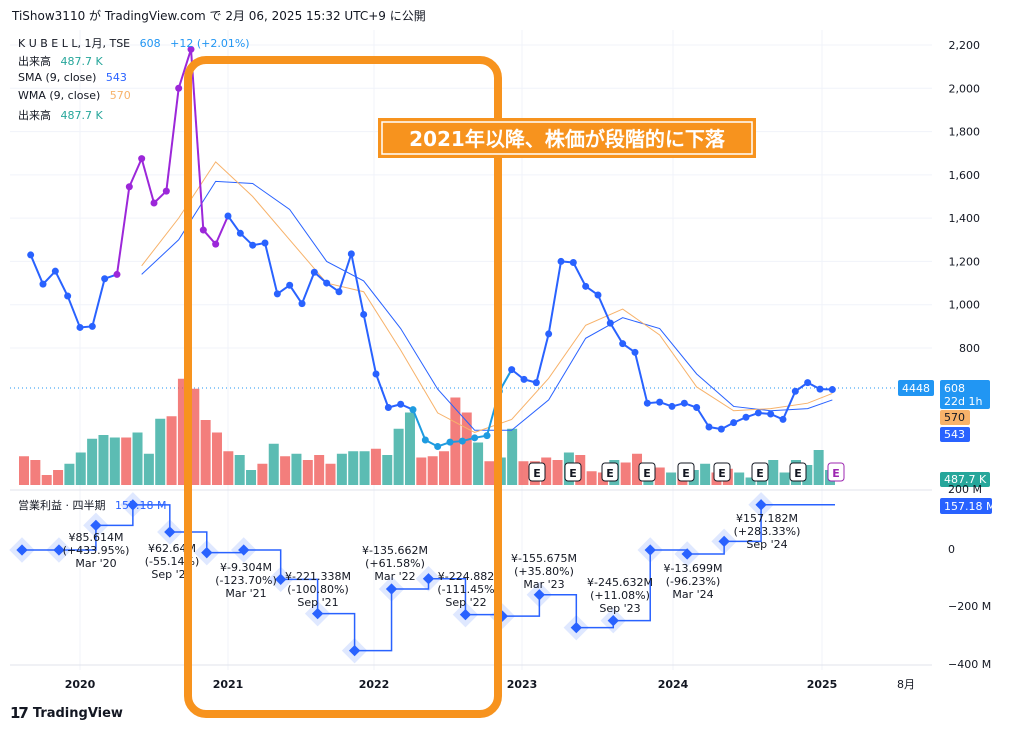 This screenshot has width=1024, height=729. I want to click on time-tick: 2020, so click(80, 684).